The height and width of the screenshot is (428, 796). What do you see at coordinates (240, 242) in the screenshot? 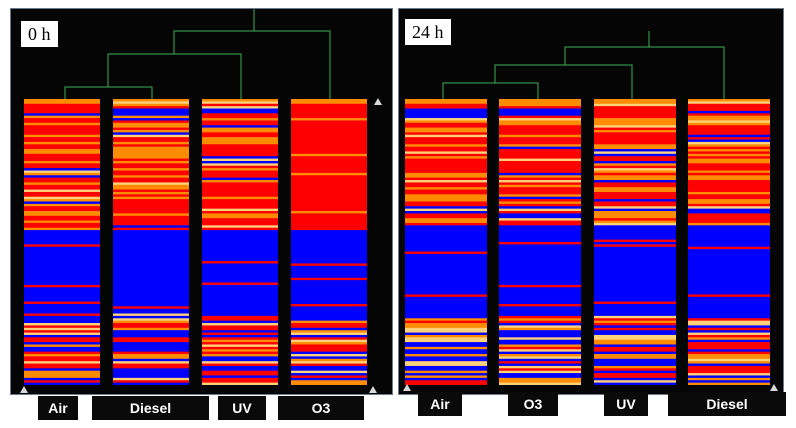
I see `heatmap-column-uv-0h` at bounding box center [240, 242].